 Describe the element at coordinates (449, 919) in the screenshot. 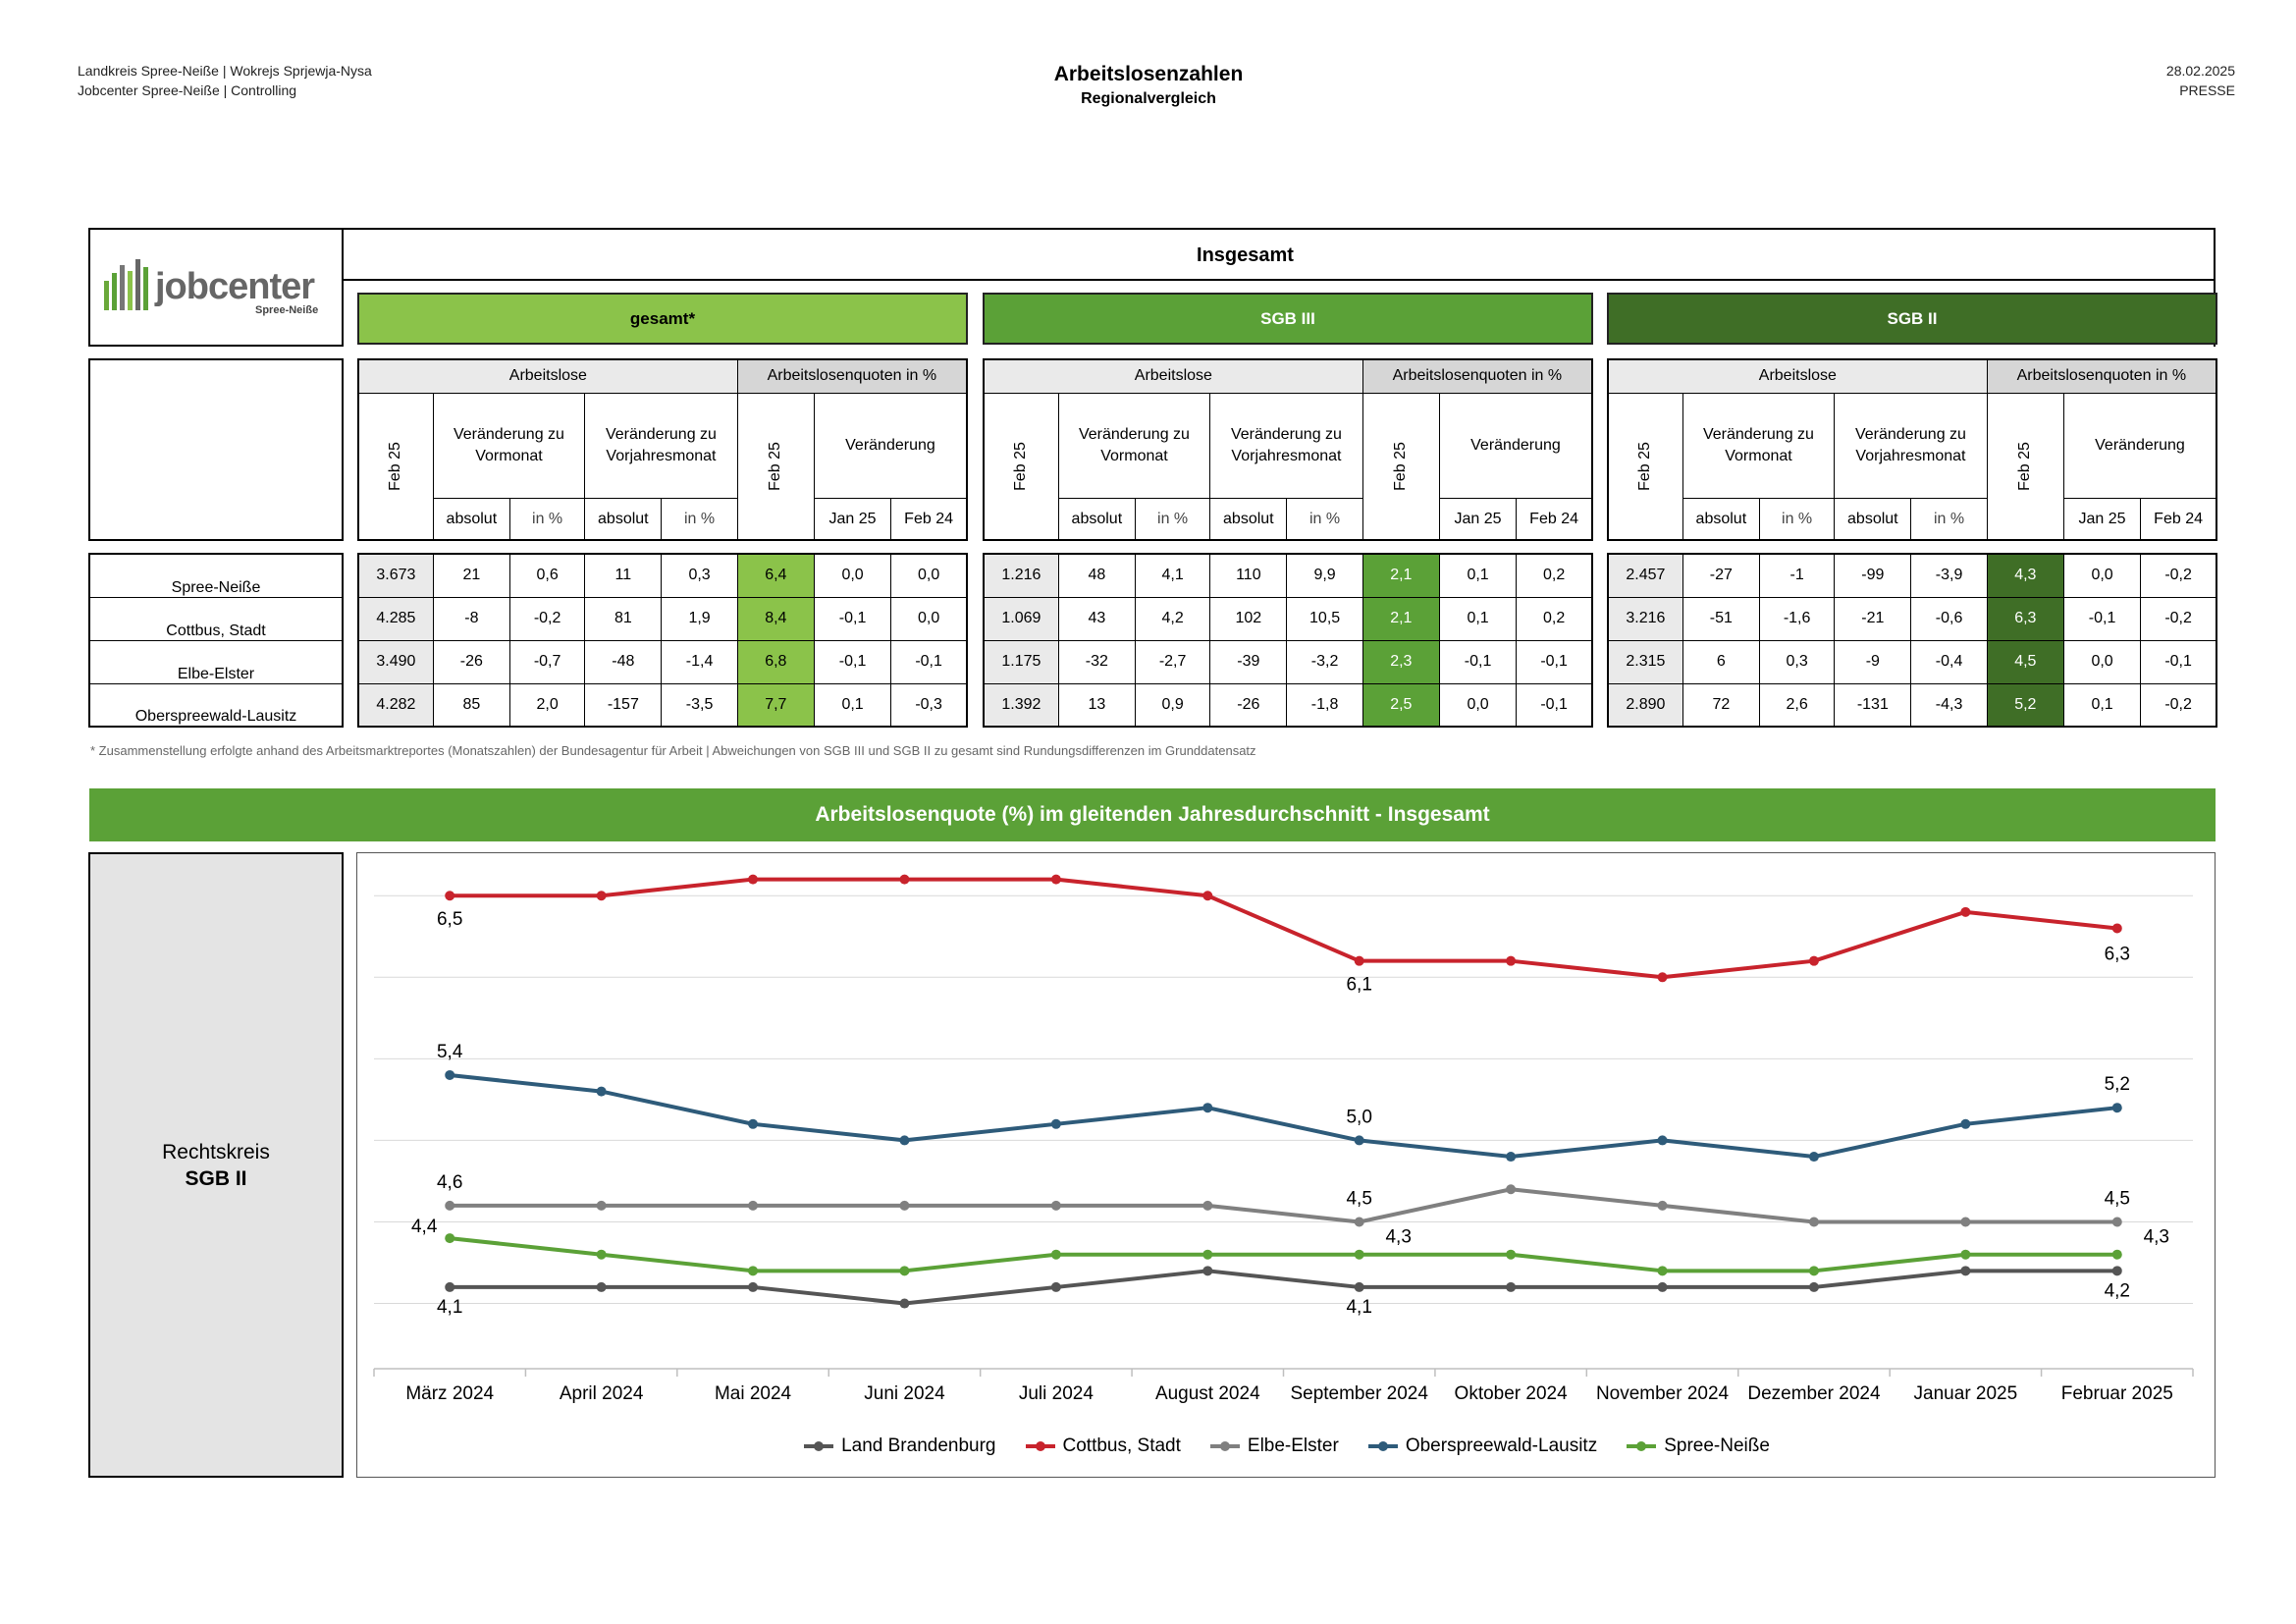

I see `data-label: 6,5` at that location.